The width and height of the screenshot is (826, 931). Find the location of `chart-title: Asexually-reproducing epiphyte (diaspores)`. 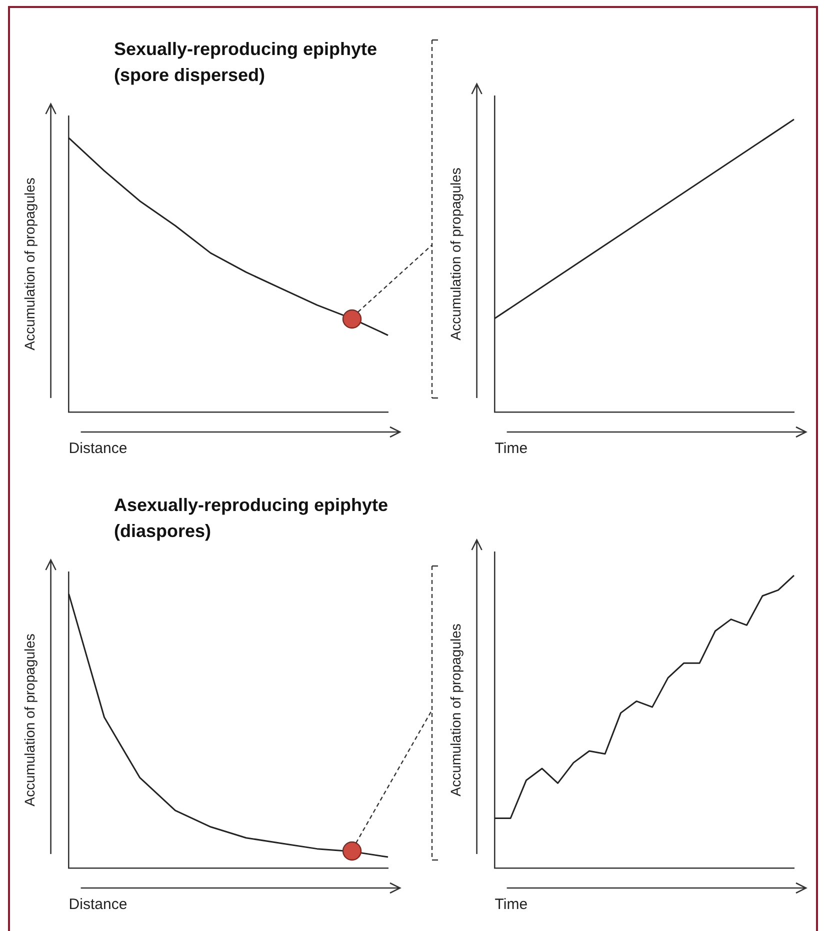

chart-title: Asexually-reproducing epiphyte (diaspores) is located at coordinates (252, 518).